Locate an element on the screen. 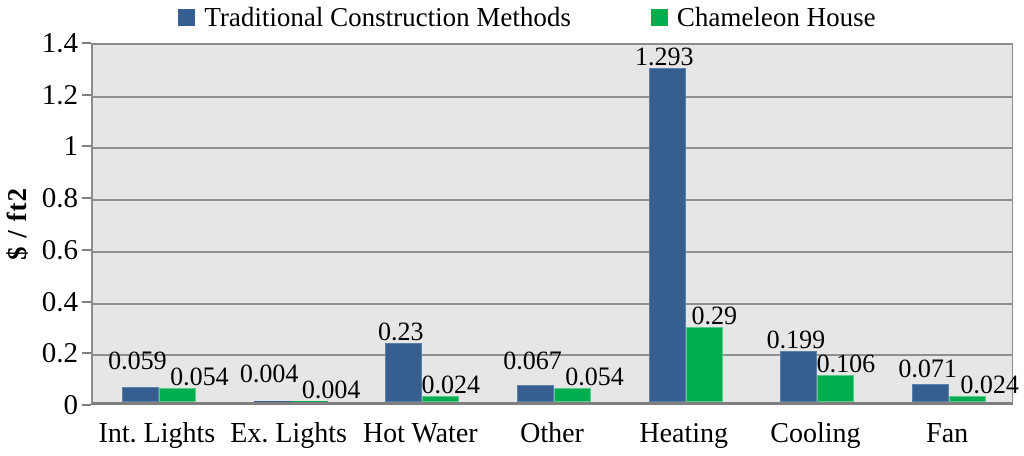 The width and height of the screenshot is (1024, 456). bar-value-label-traditional: 0.071 is located at coordinates (927, 368).